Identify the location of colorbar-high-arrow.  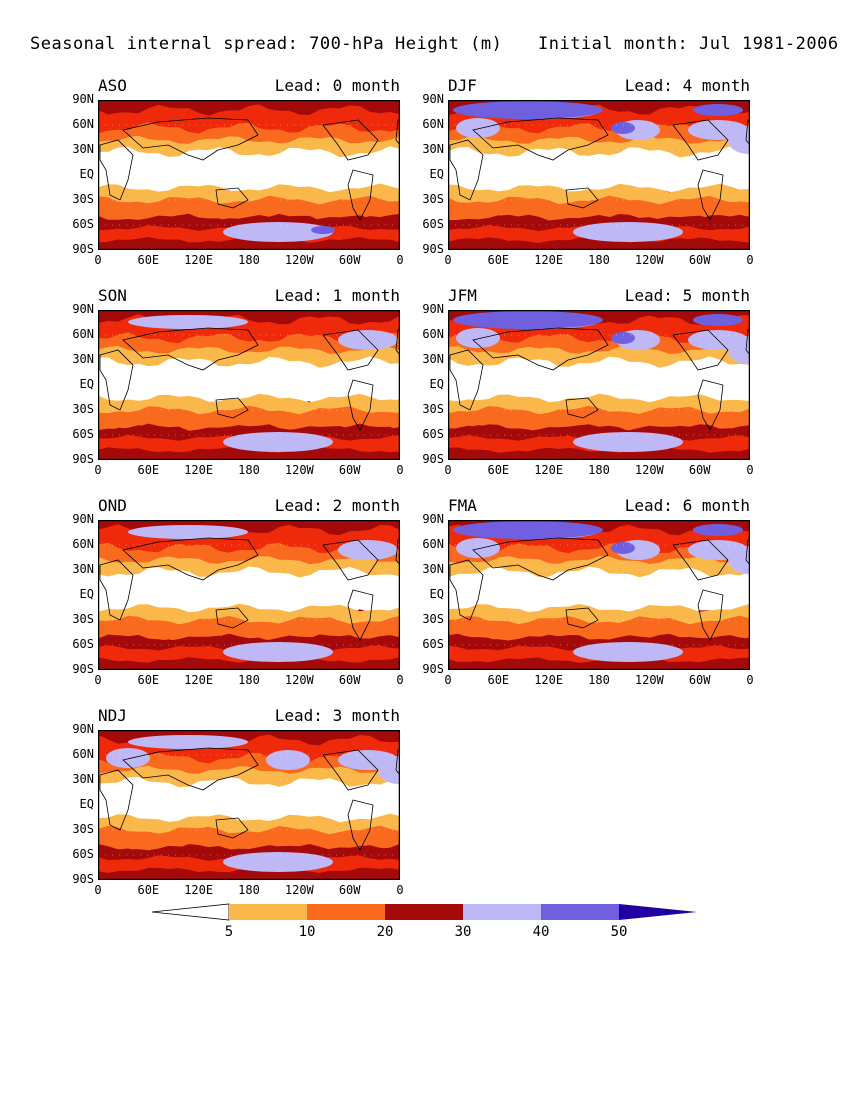
(658, 912).